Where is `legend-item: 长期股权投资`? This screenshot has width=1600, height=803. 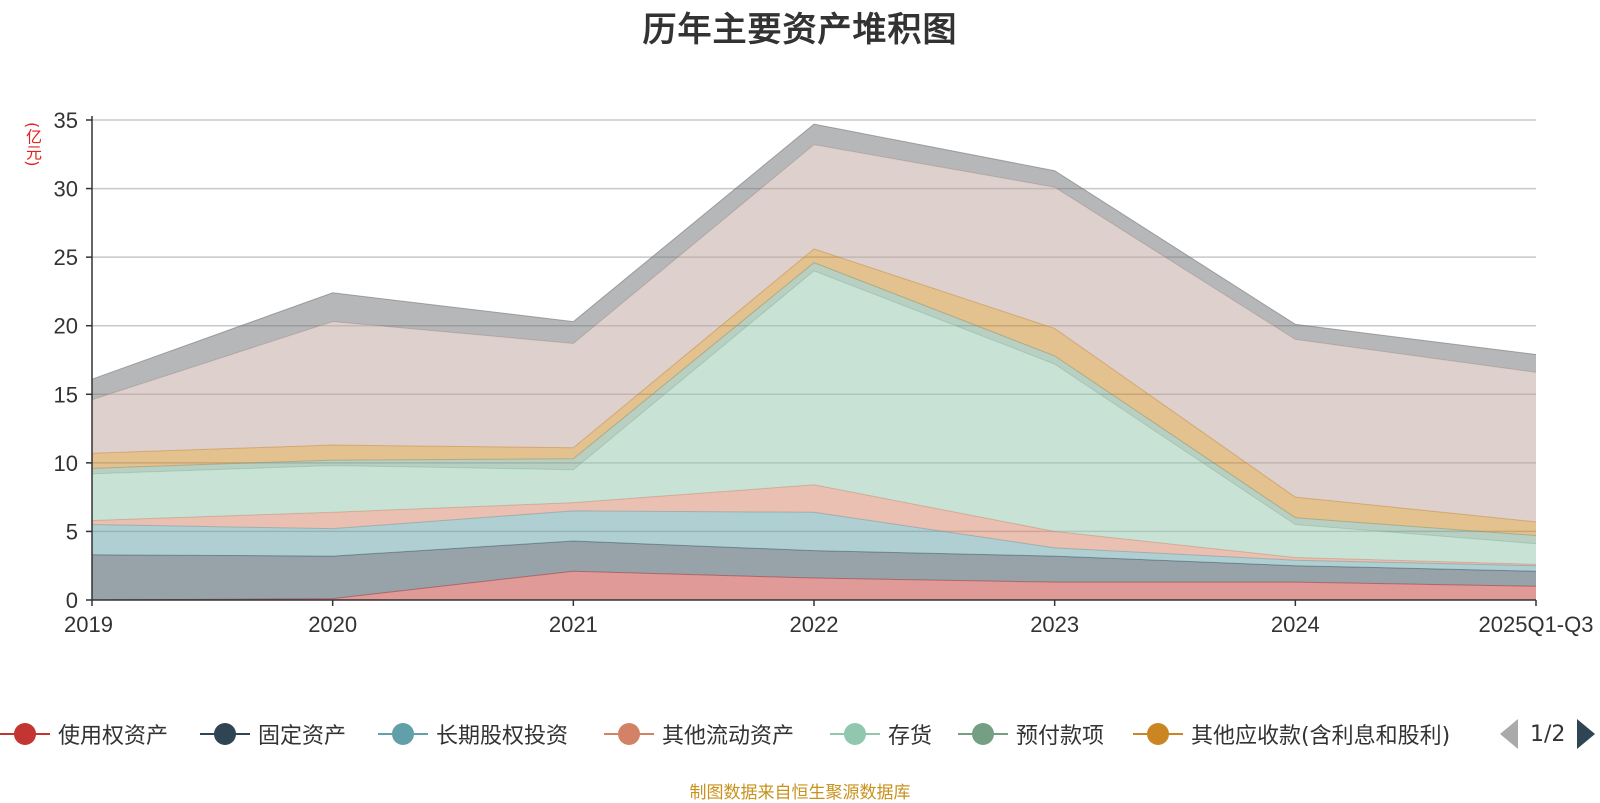
legend-item: 长期股权投资 is located at coordinates (473, 734).